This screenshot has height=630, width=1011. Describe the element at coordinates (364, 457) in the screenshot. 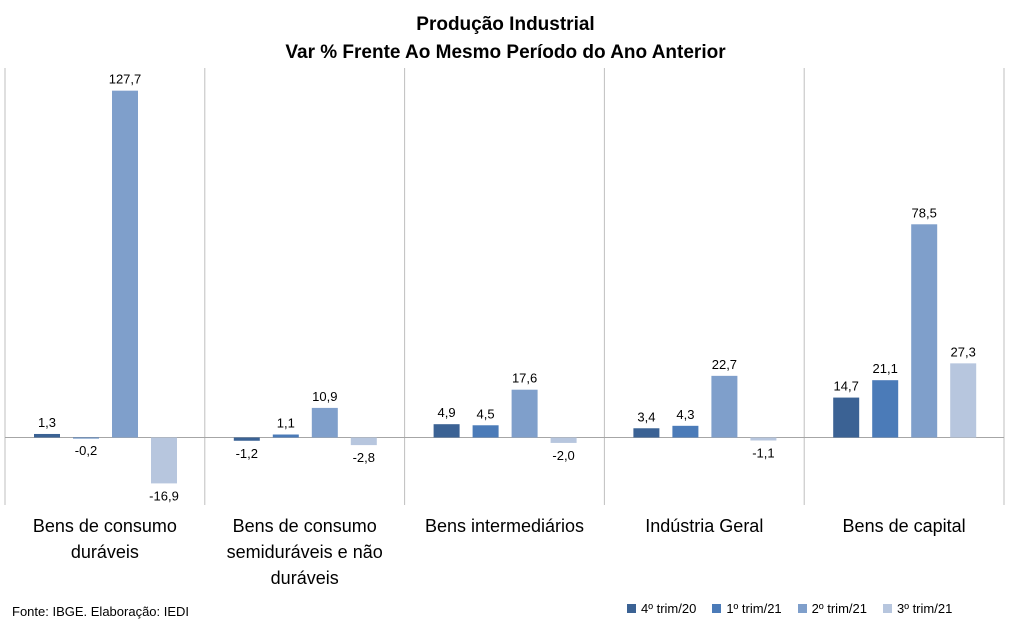

I see `data-label: -2,8` at that location.